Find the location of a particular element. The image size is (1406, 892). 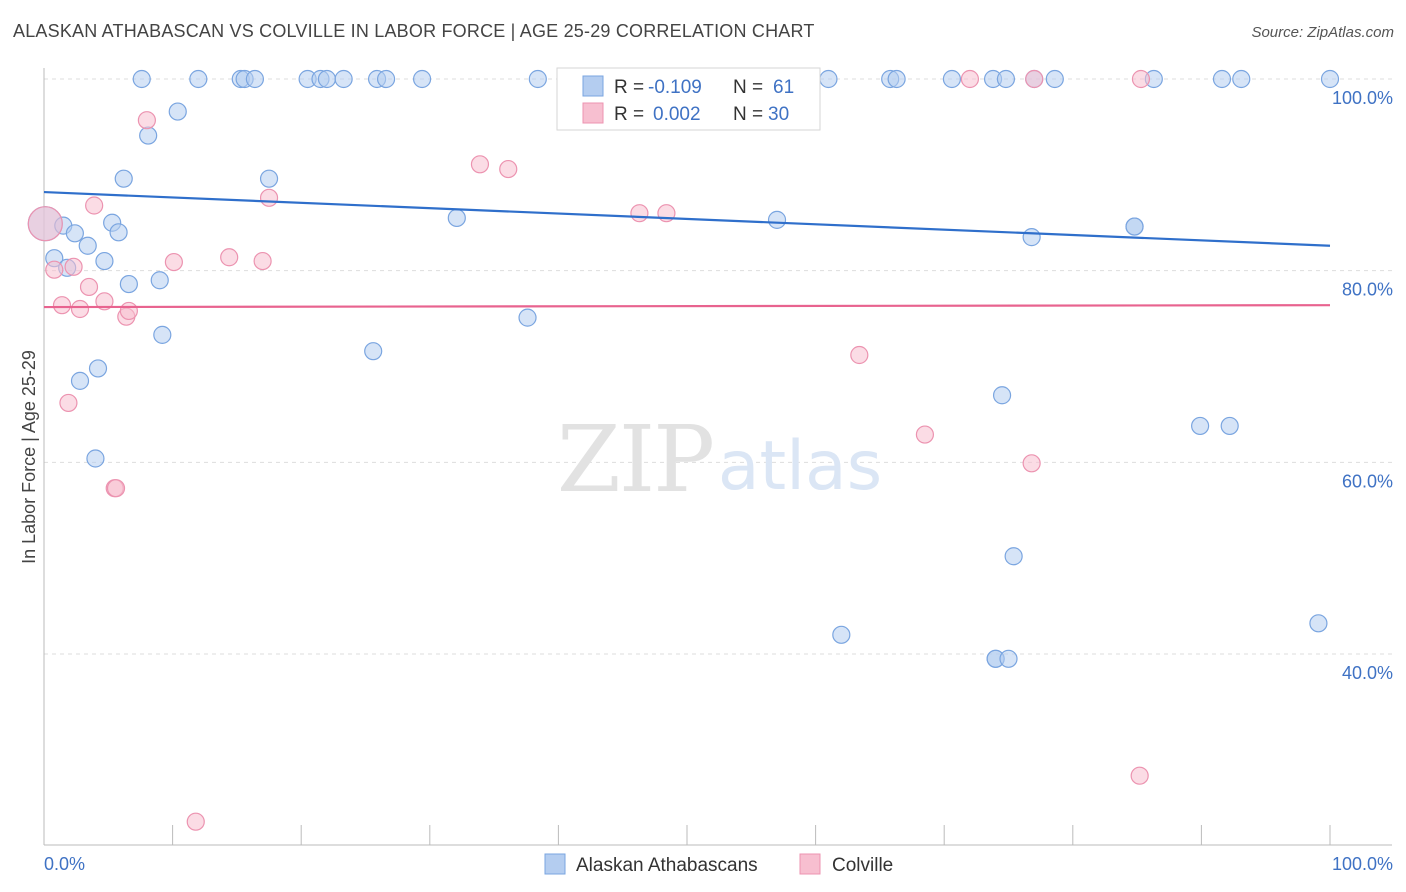

y-tick-labels: 40.0% 60.0% 80.0% 100.0% is located at coordinates (1362, 385).